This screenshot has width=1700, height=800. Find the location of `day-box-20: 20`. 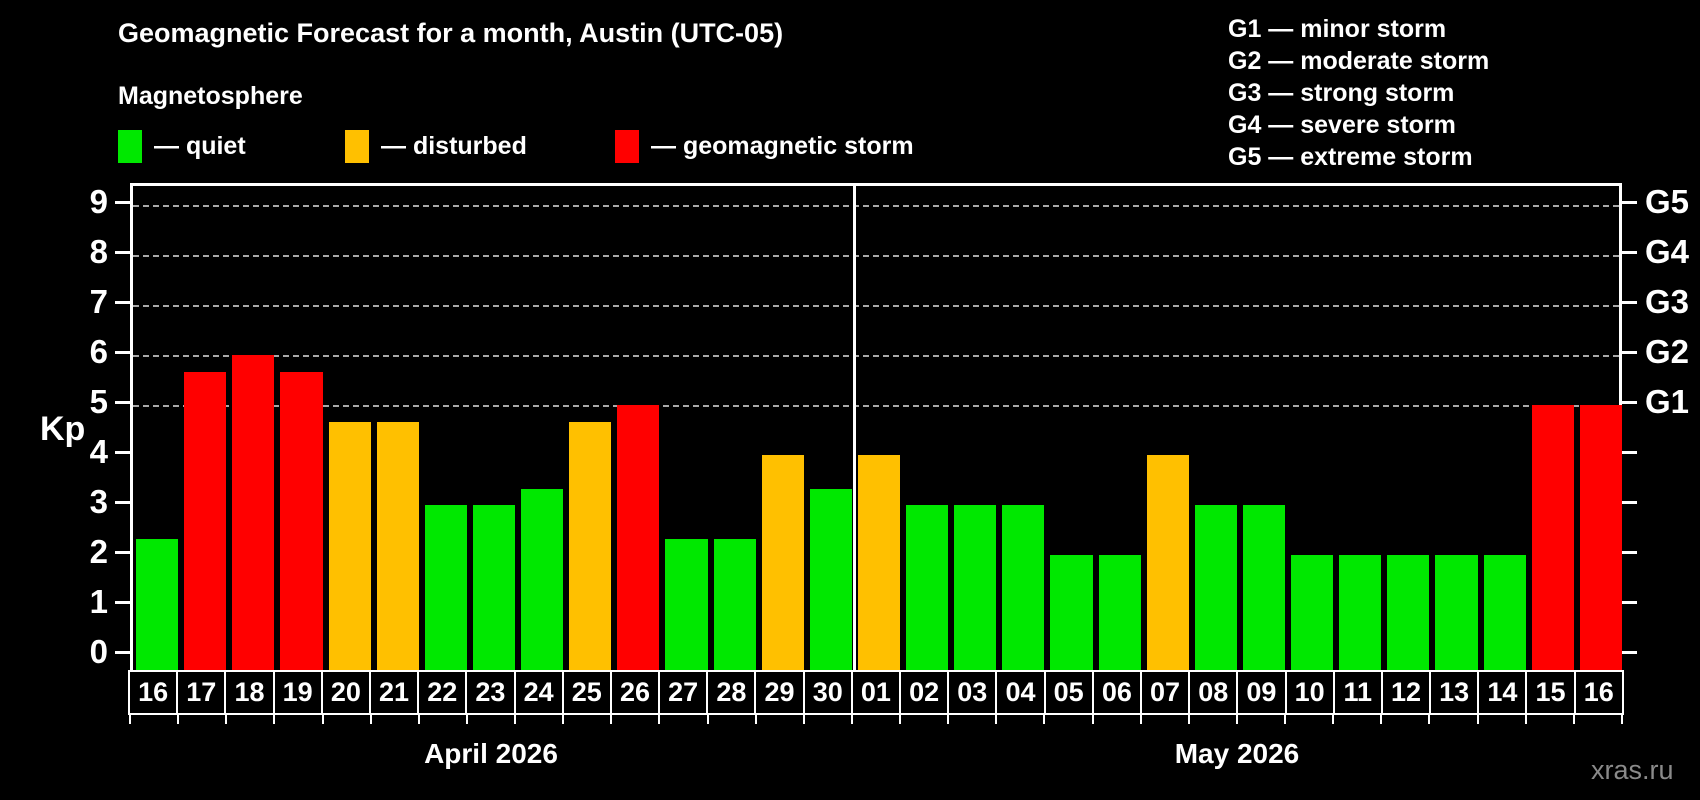

day-box-20: 20 is located at coordinates (346, 692).